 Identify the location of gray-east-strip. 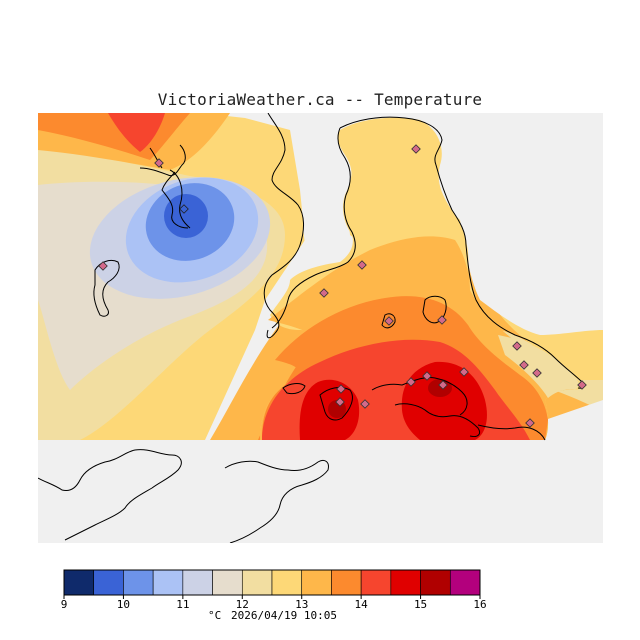
(574, 420).